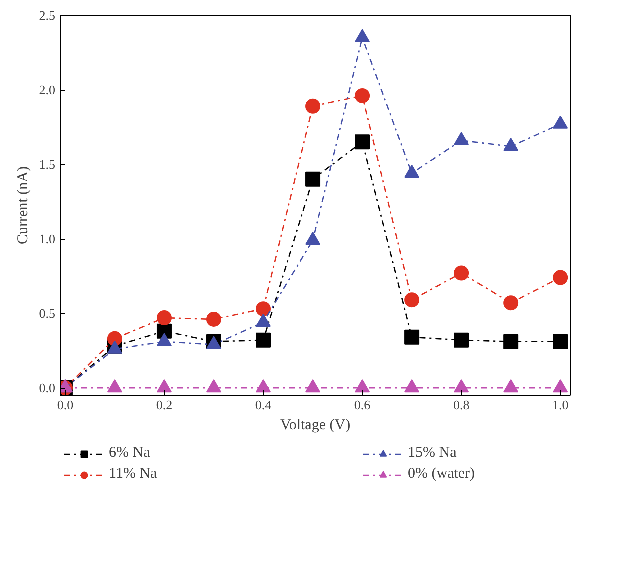 This screenshot has height=568, width=618. What do you see at coordinates (560, 405) in the screenshot?
I see `x-tick-label: 1.0` at bounding box center [560, 405].